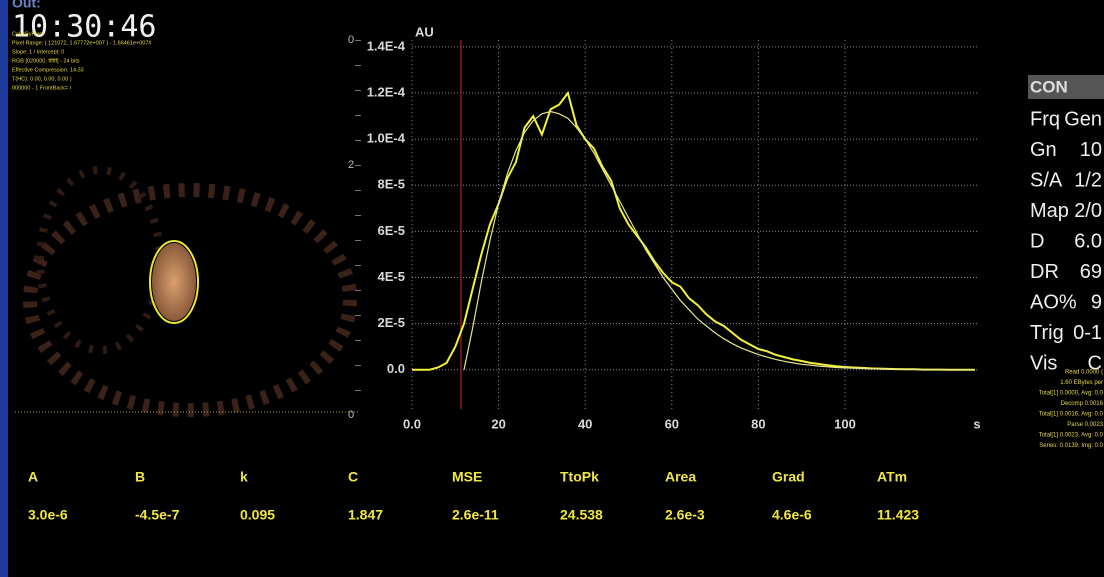 This screenshot has width=1104, height=577. What do you see at coordinates (1091, 150) in the screenshot?
I see `setting-value: 10` at bounding box center [1091, 150].